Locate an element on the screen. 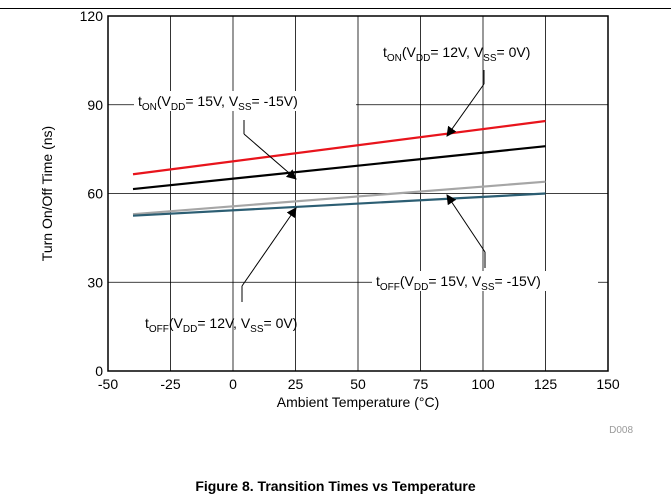  y-tick-label: 90 is located at coordinates (95, 105).